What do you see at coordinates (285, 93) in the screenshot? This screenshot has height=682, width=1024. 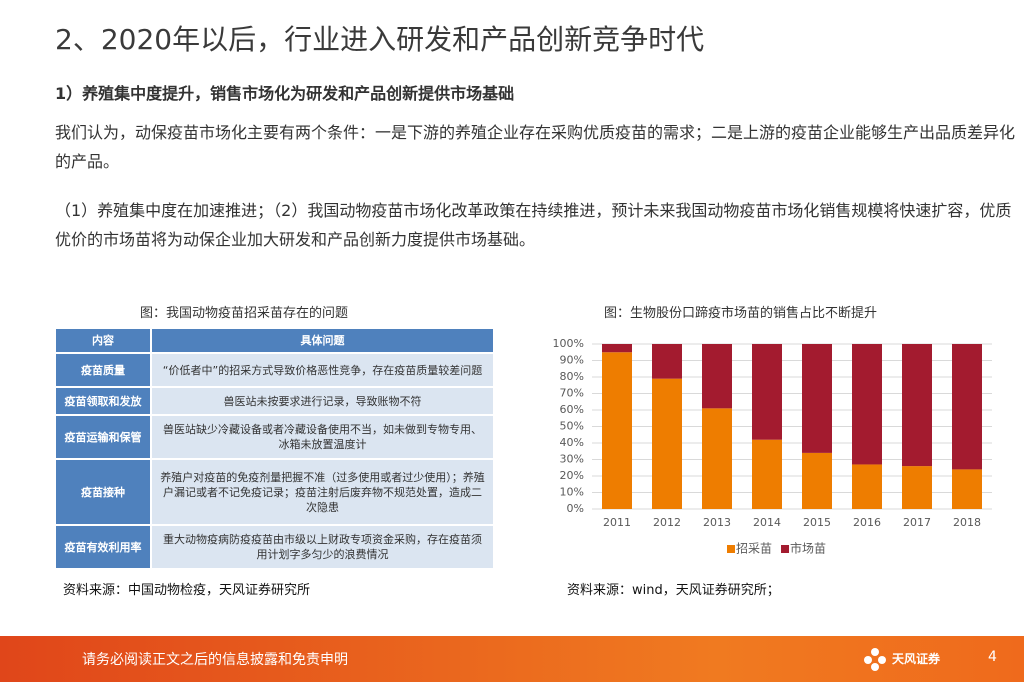 I see `subtitle: 1）养殖集中度提升，销售市场化为研发和产品创新提供市场基础` at bounding box center [285, 93].